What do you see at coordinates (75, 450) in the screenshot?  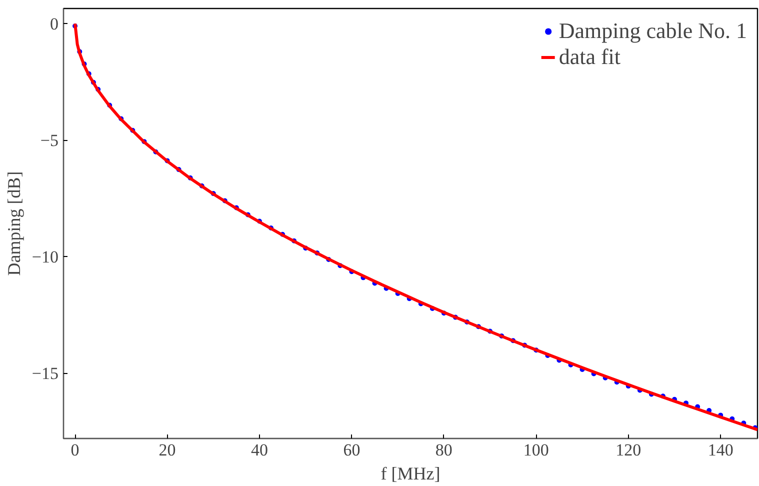 I see `x-tick-label: 0` at bounding box center [75, 450].